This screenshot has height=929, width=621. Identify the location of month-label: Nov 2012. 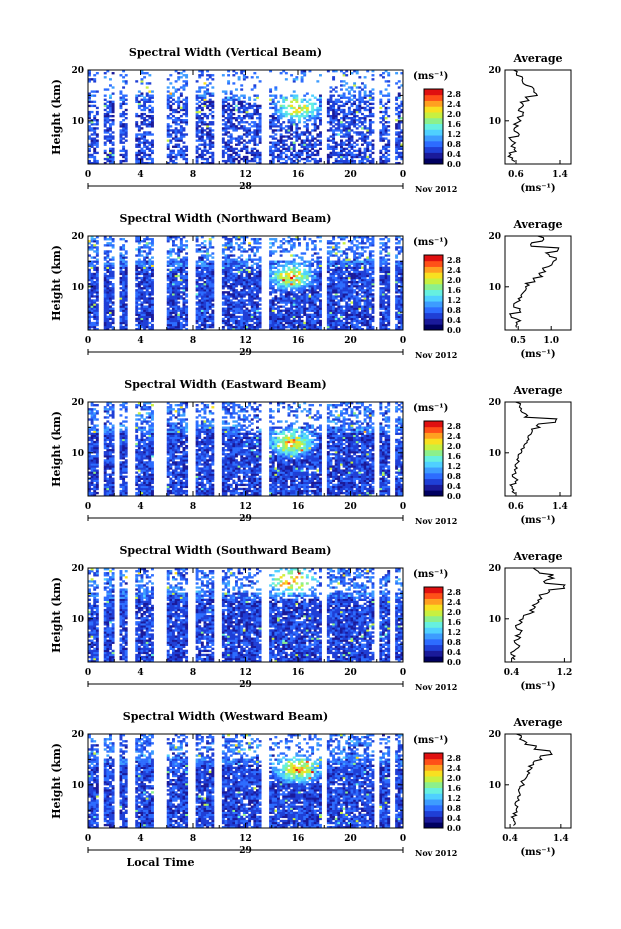
(436, 189).